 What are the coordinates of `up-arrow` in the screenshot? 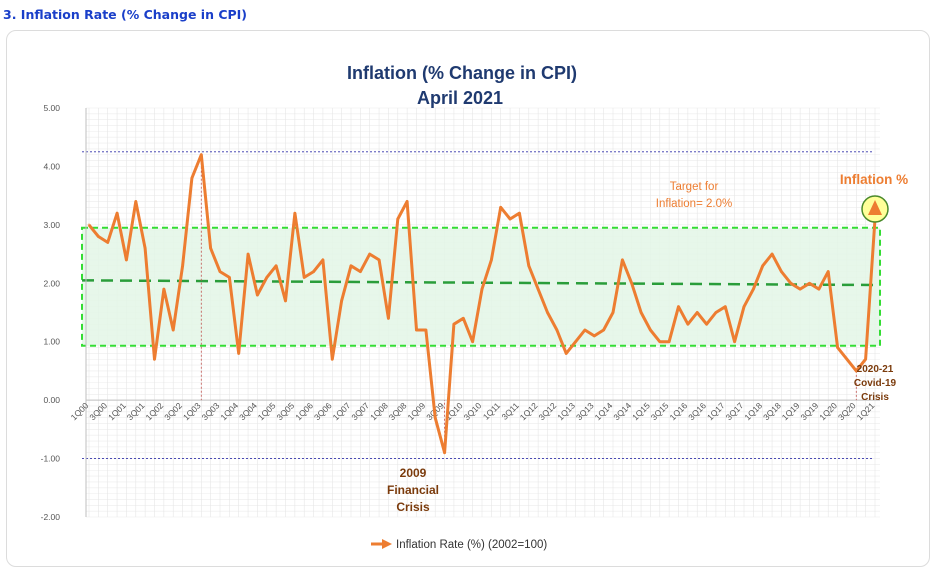 It's located at (875, 207).